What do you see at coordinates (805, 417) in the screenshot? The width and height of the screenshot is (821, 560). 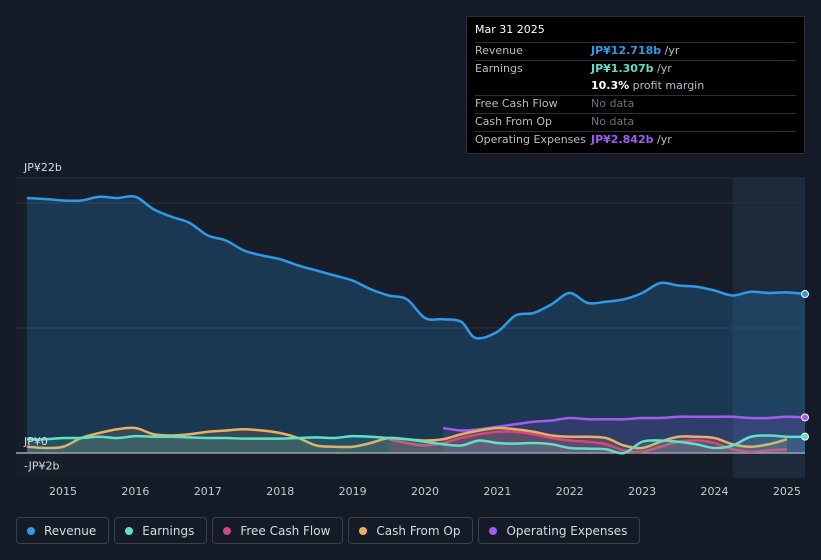 I see `end-point-operating-expenses` at bounding box center [805, 417].